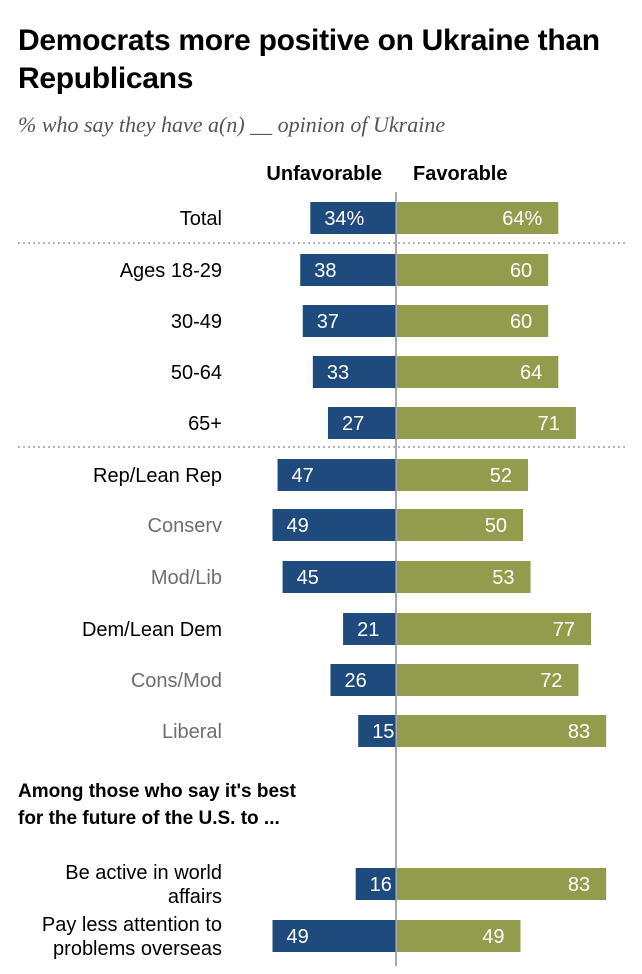 This screenshot has width=642, height=974. Describe the element at coordinates (186, 578) in the screenshot. I see `category-label: Mod/Lib` at that location.